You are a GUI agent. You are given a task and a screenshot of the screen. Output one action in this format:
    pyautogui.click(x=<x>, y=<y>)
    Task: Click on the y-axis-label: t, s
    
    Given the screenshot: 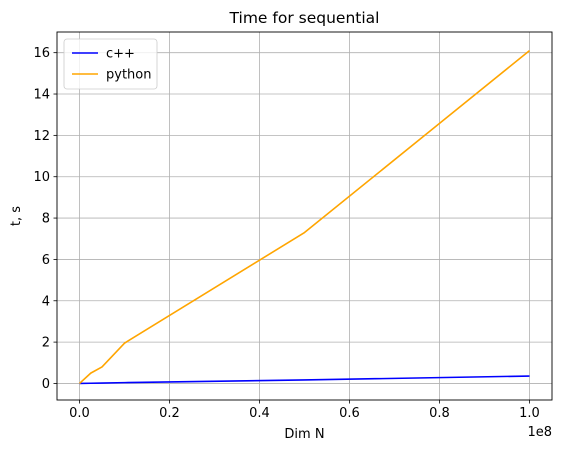 What is the action you would take?
    pyautogui.click(x=16, y=216)
    